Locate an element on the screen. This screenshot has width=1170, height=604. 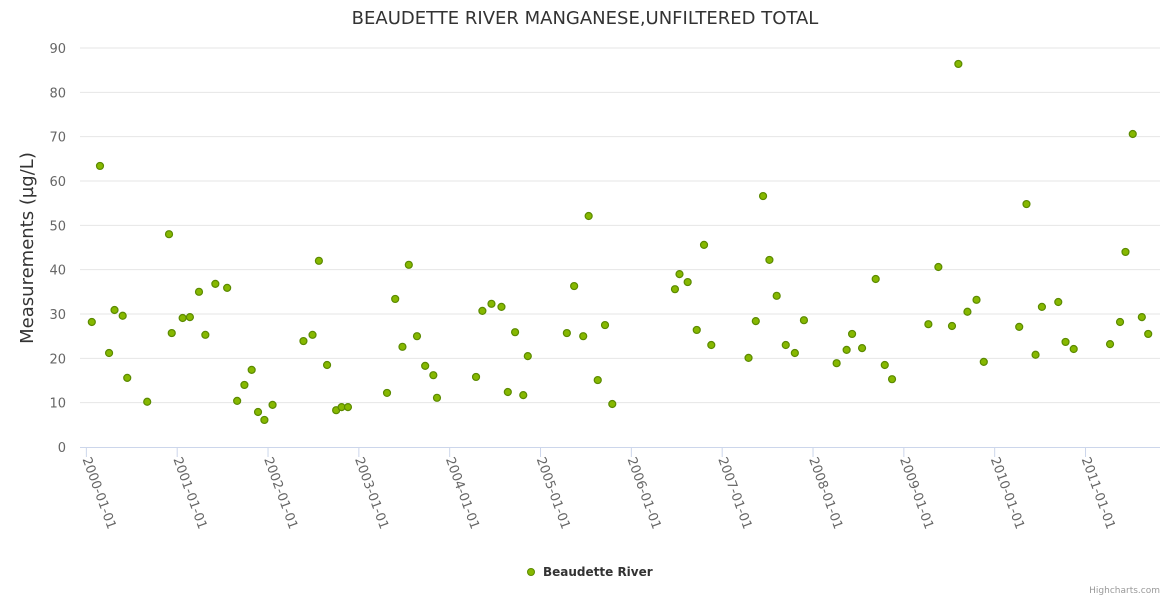
x-tick-label: 2009-01-01 is located at coordinates (916, 493).